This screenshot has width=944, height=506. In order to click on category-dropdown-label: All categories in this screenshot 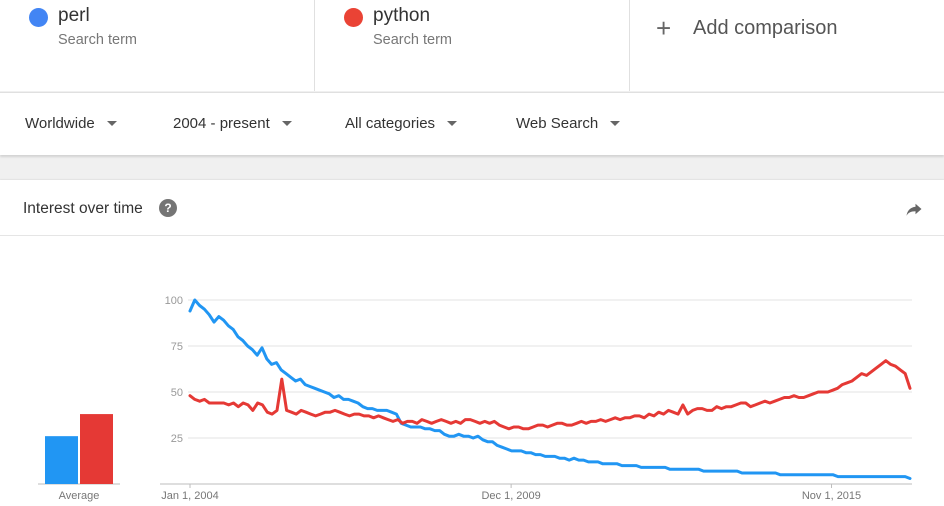, I will do `click(390, 123)`.